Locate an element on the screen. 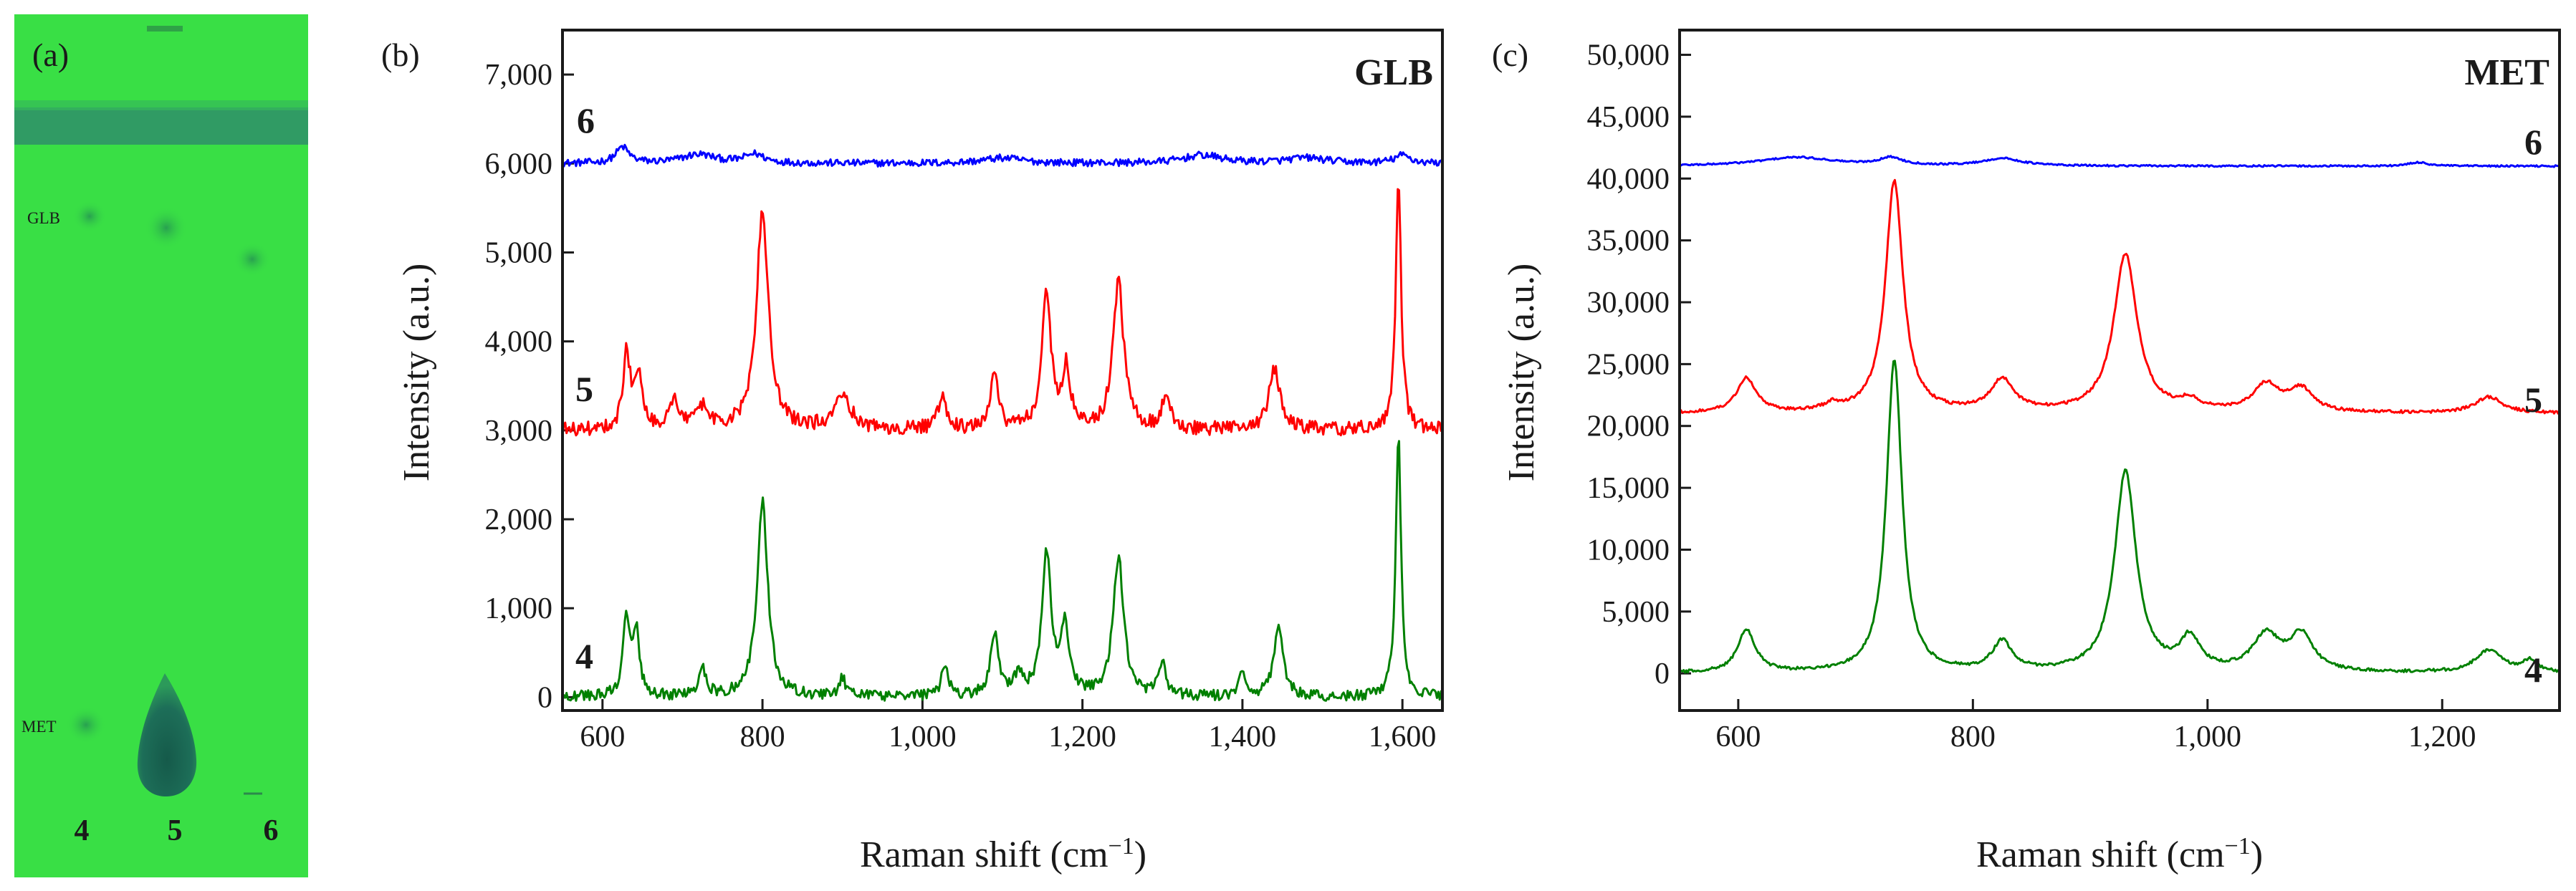  panel-b-ytick-label: 6,000 is located at coordinates (519, 164).